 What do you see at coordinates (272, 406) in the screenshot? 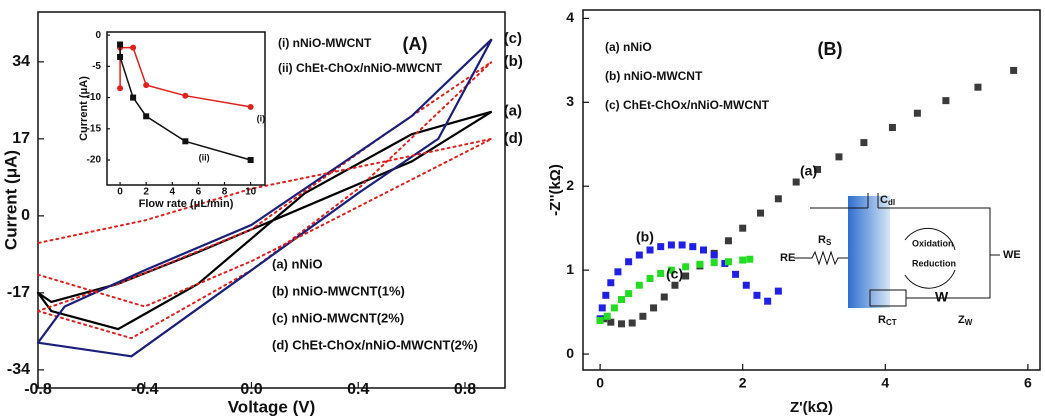
I see `x-axis-title: Voltage (V)` at bounding box center [272, 406].